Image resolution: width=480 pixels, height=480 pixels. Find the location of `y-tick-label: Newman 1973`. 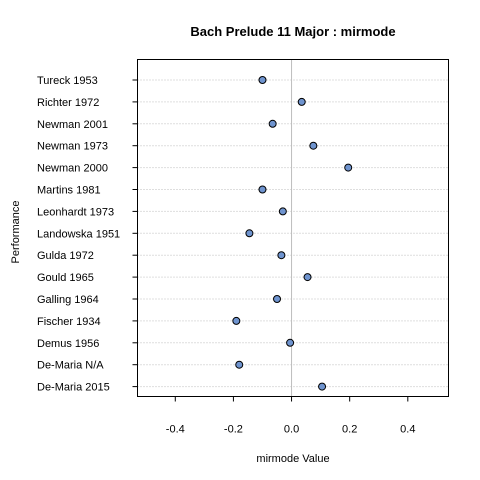

y-tick-label: Newman 1973 is located at coordinates (72, 147).